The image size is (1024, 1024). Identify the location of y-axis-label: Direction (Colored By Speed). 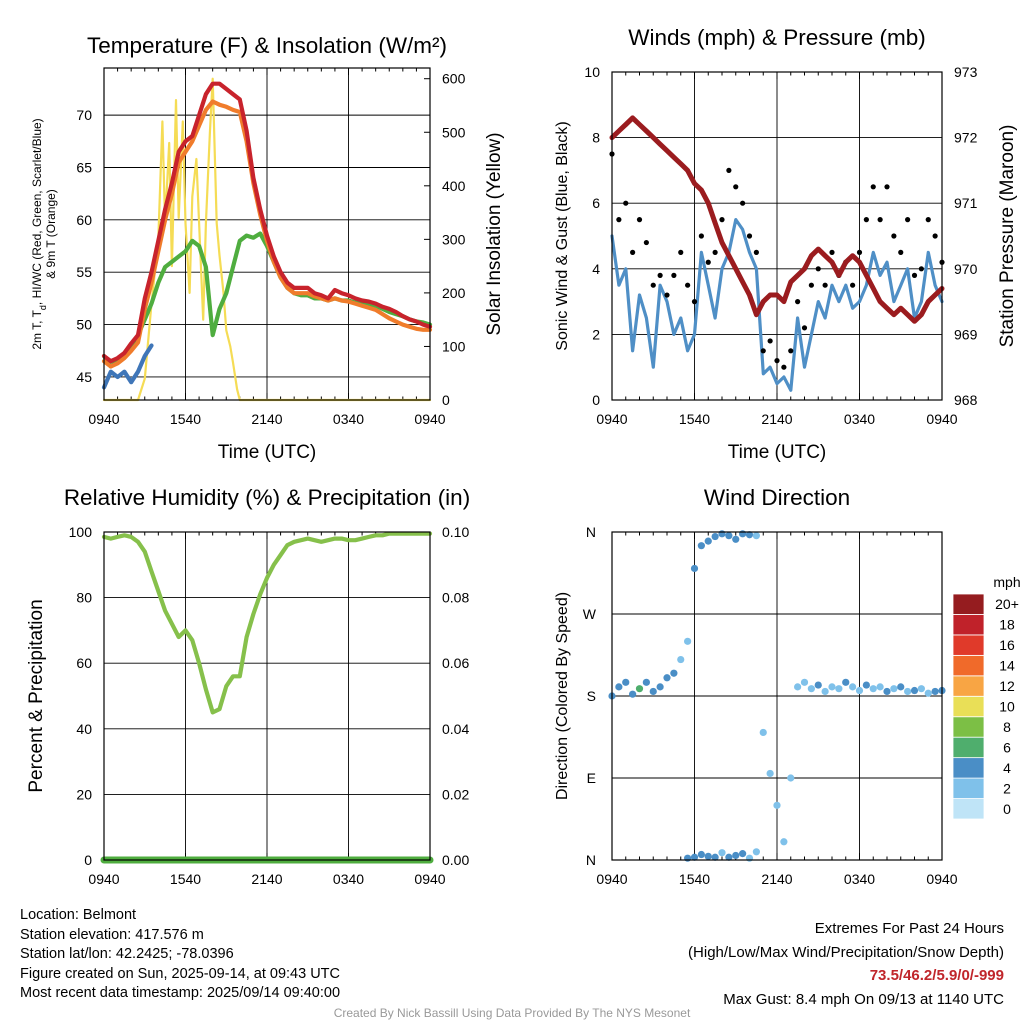
(562, 696).